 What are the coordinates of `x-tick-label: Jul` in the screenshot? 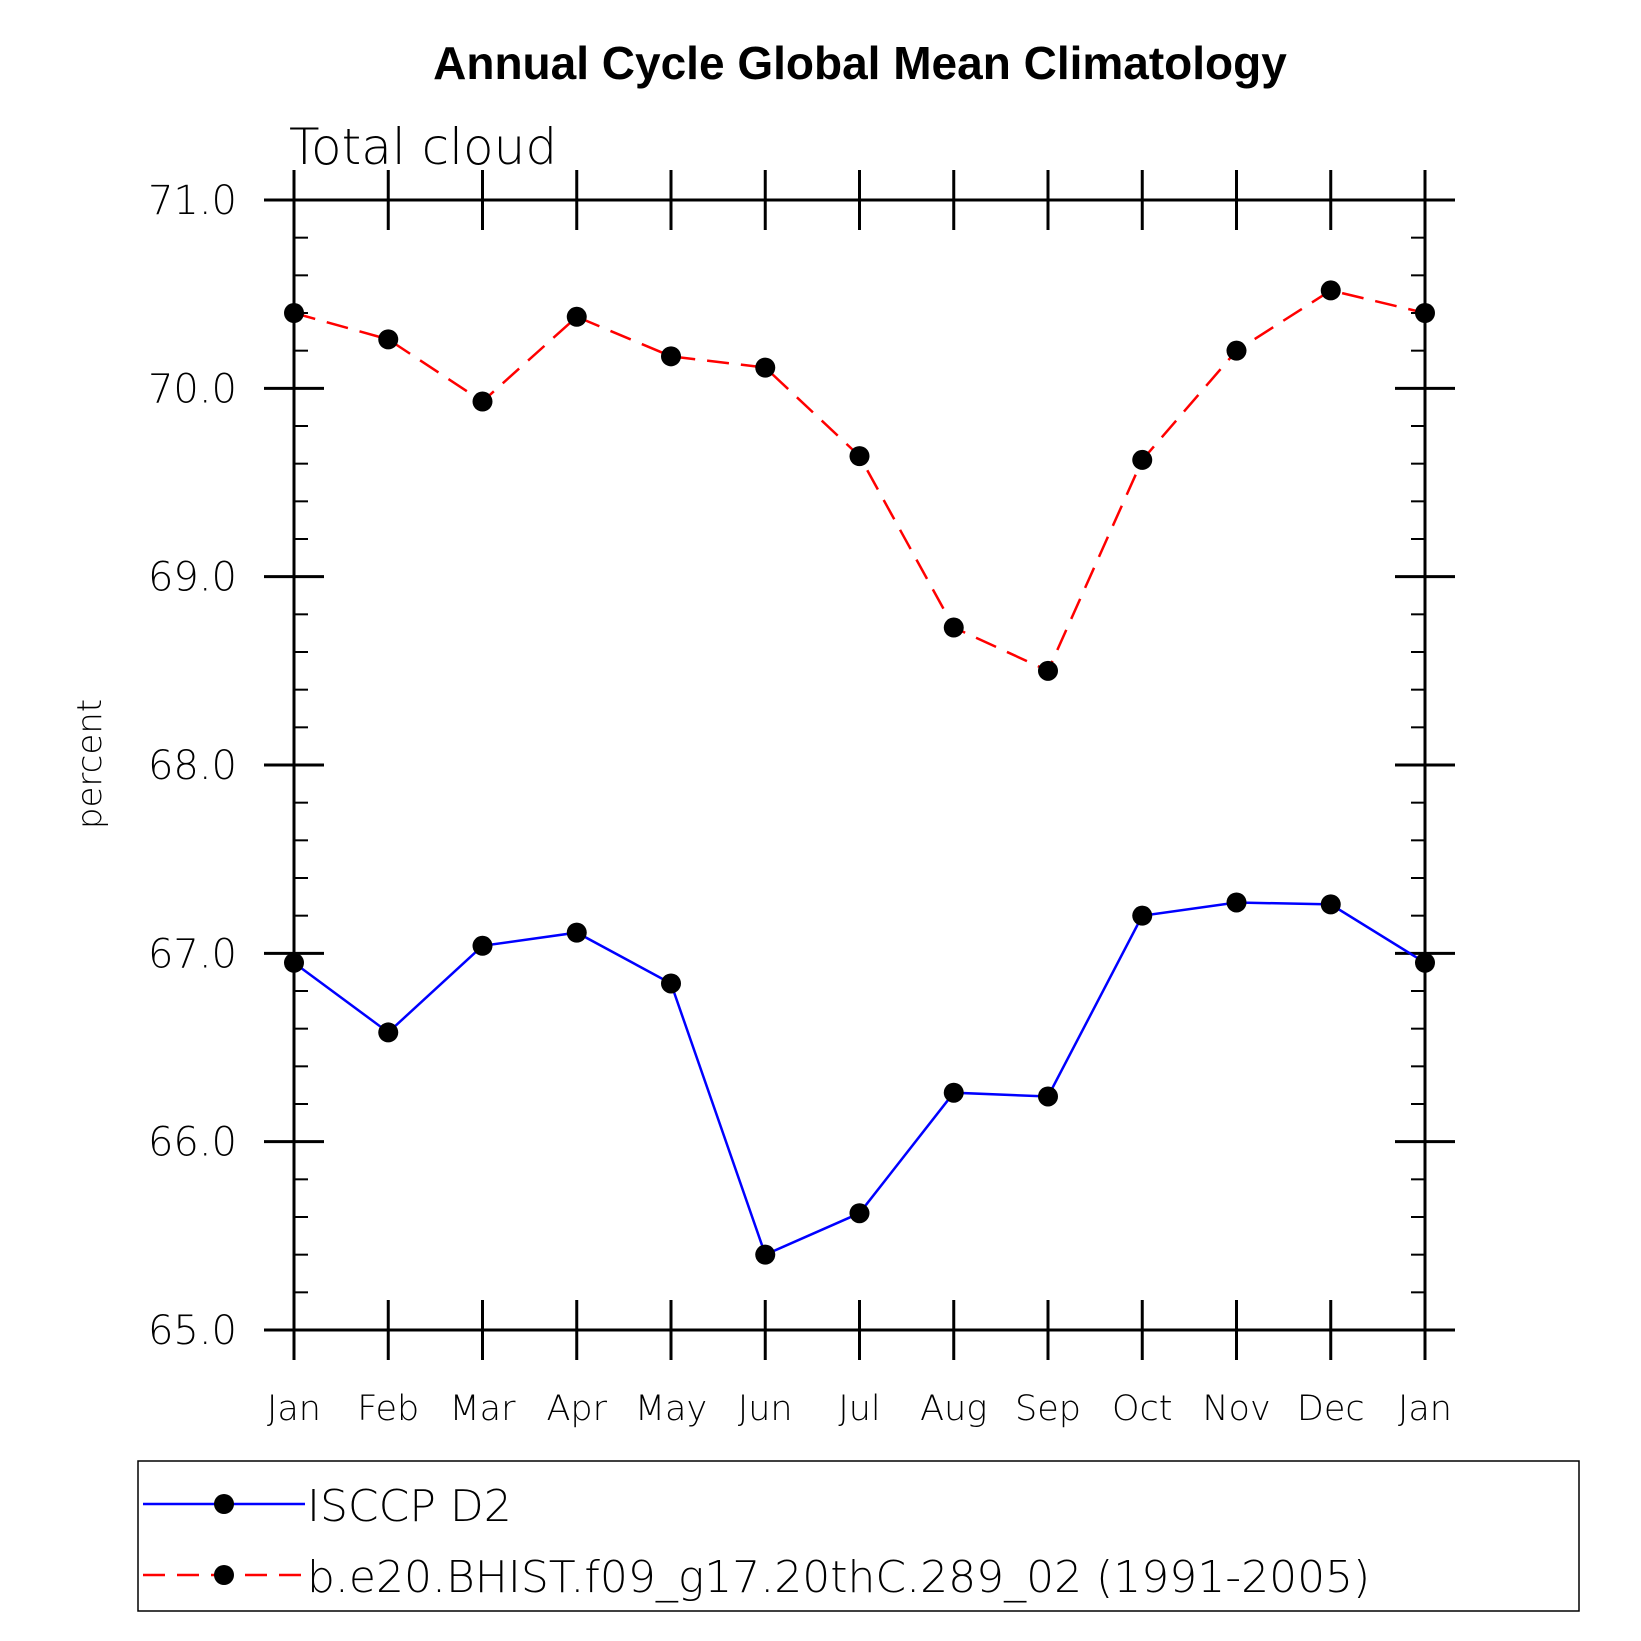 It's located at (859, 1409).